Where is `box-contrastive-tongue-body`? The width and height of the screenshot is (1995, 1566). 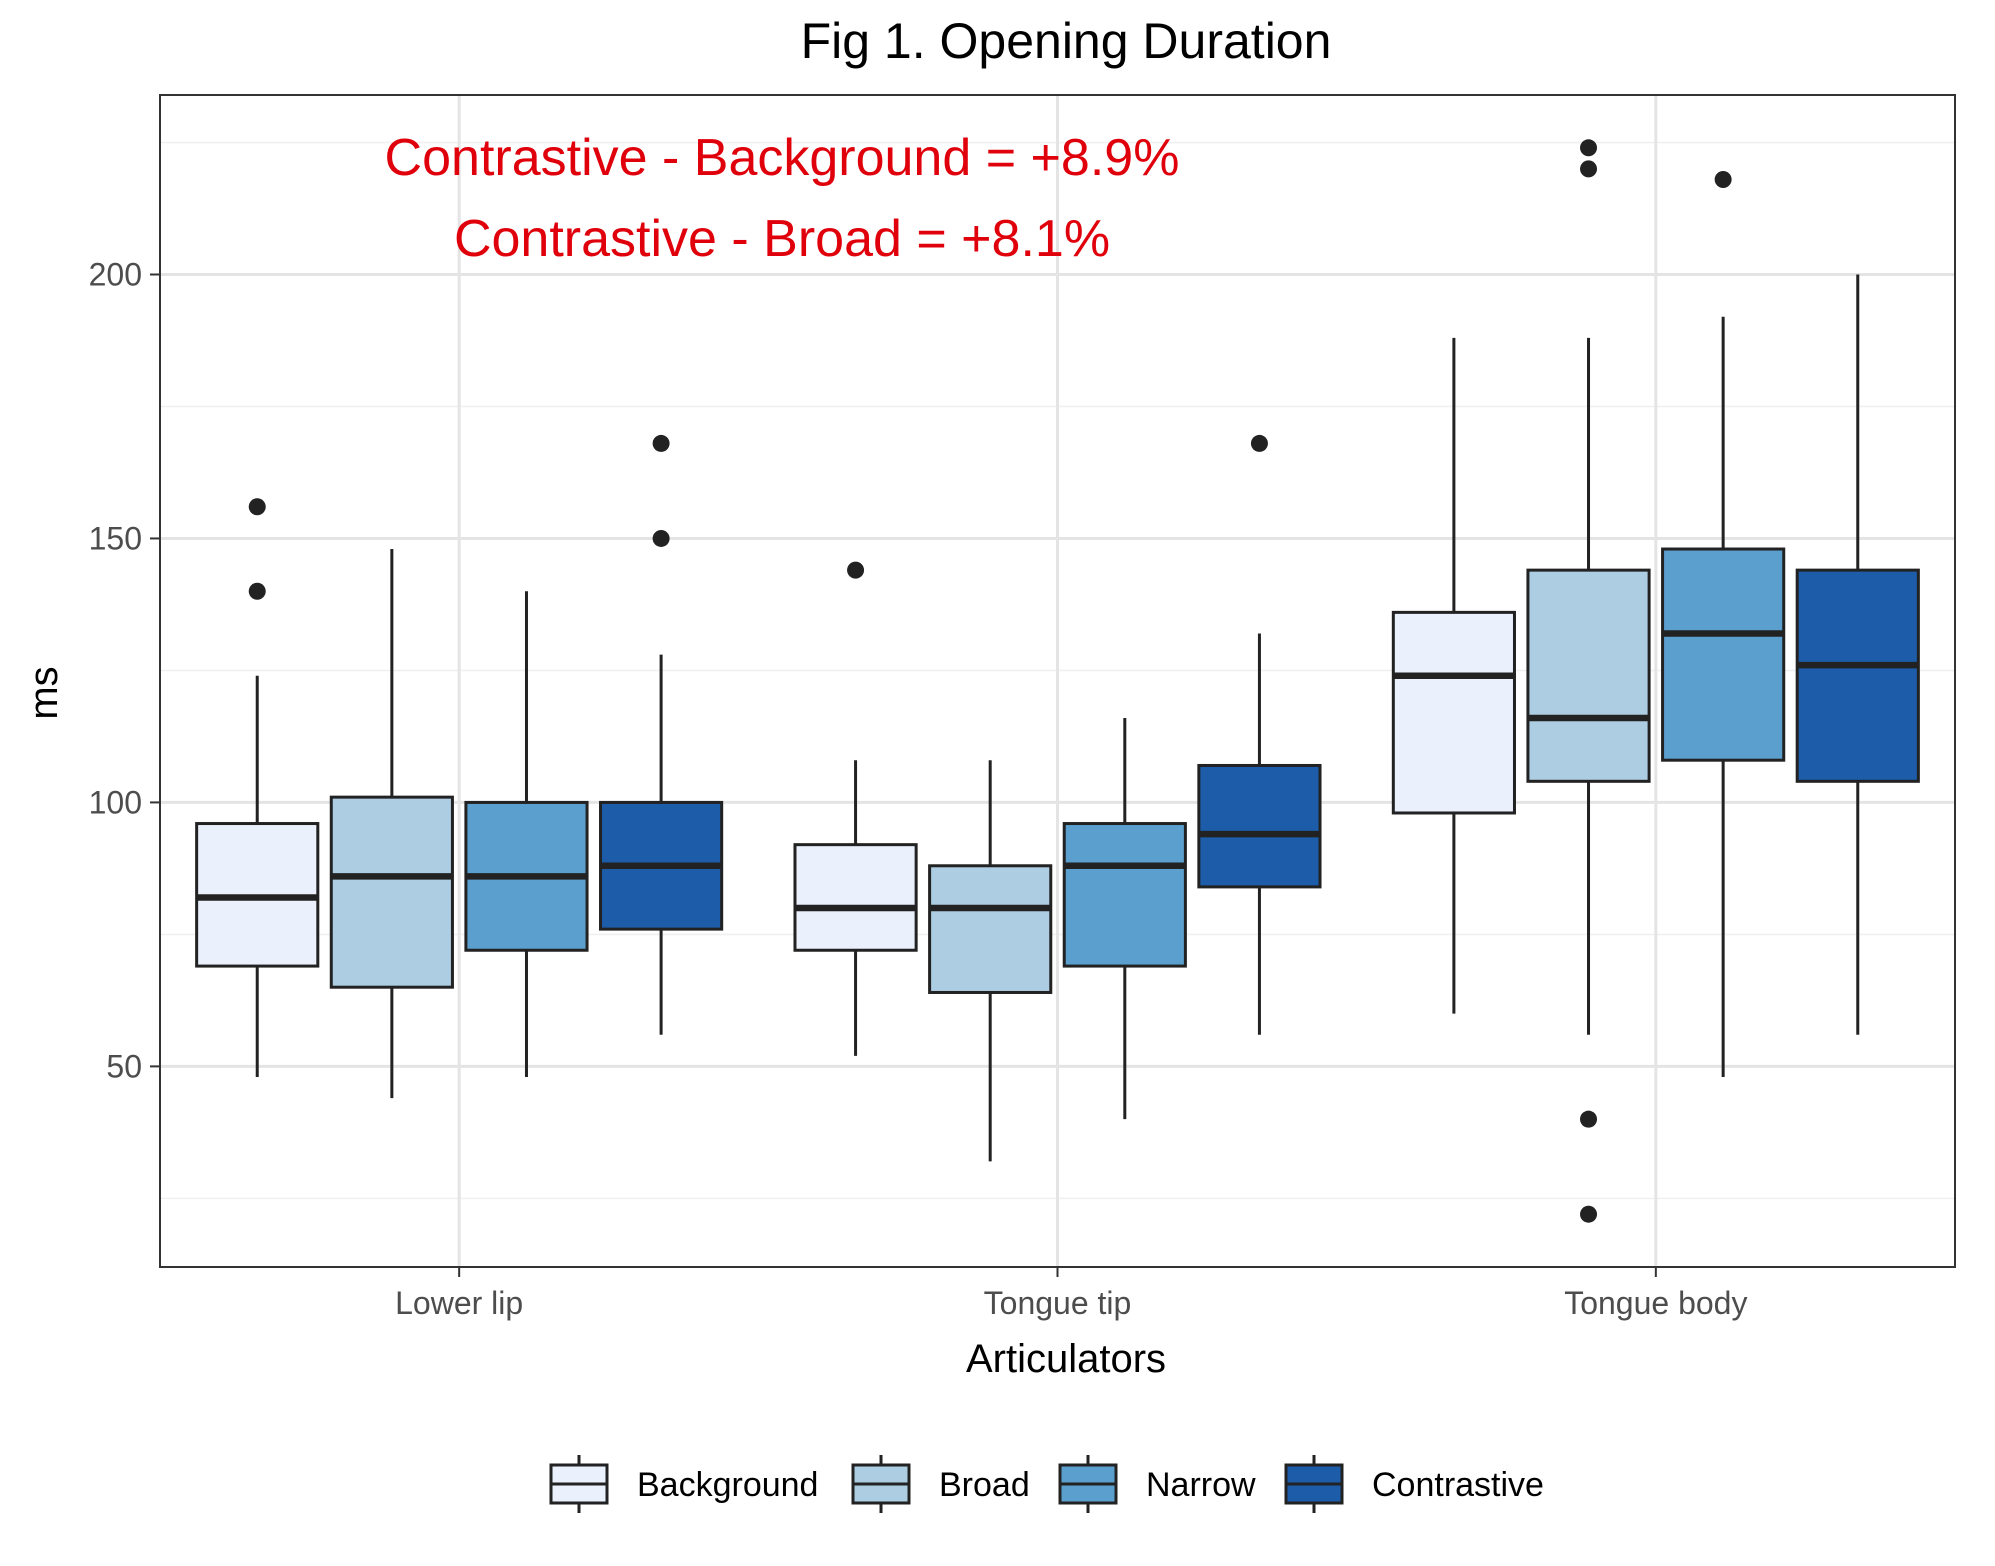
box-contrastive-tongue-body is located at coordinates (1857, 675).